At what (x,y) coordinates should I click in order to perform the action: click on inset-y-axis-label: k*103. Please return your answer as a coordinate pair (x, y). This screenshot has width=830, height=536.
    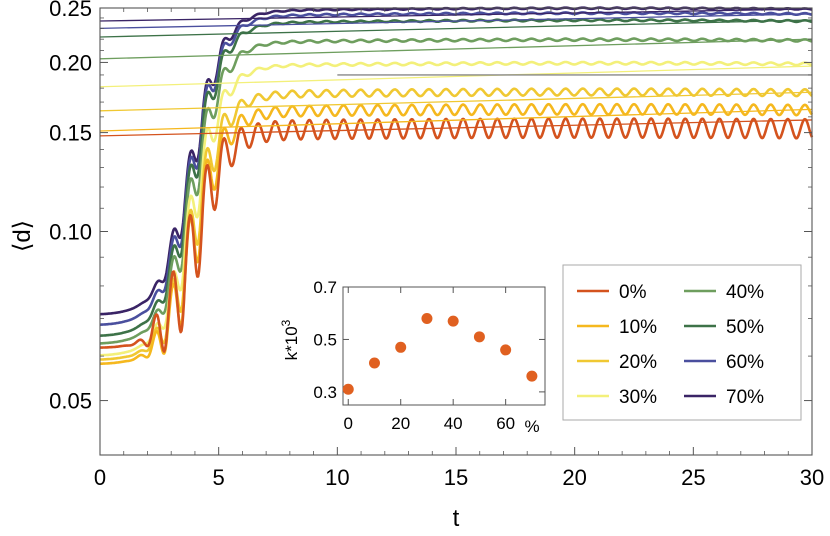
    Looking at the image, I should click on (290, 339).